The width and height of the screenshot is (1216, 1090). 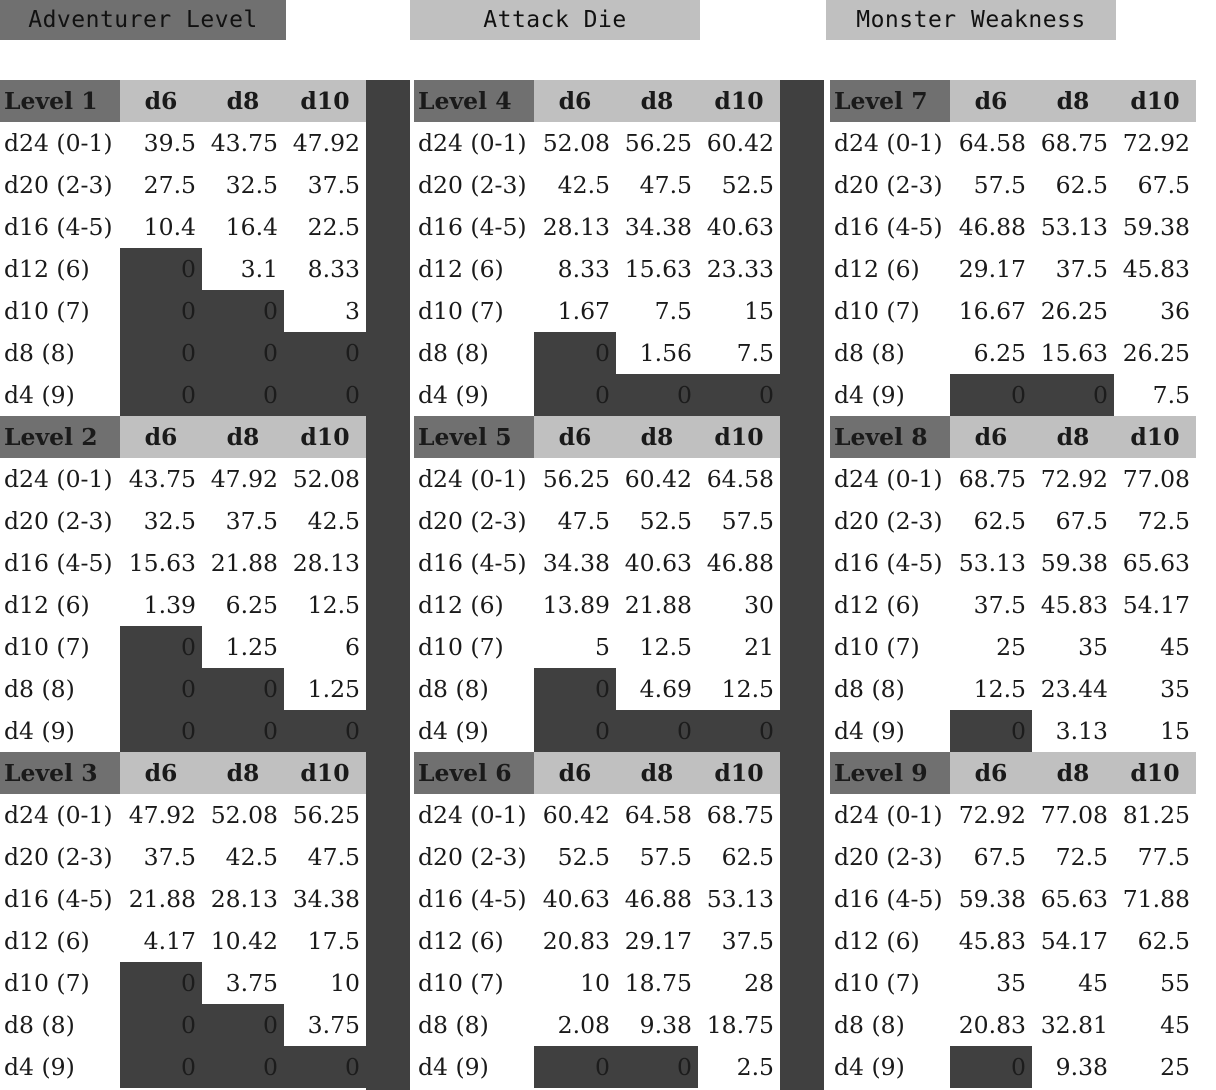 What do you see at coordinates (325, 311) in the screenshot?
I see `probability-cell: 3` at bounding box center [325, 311].